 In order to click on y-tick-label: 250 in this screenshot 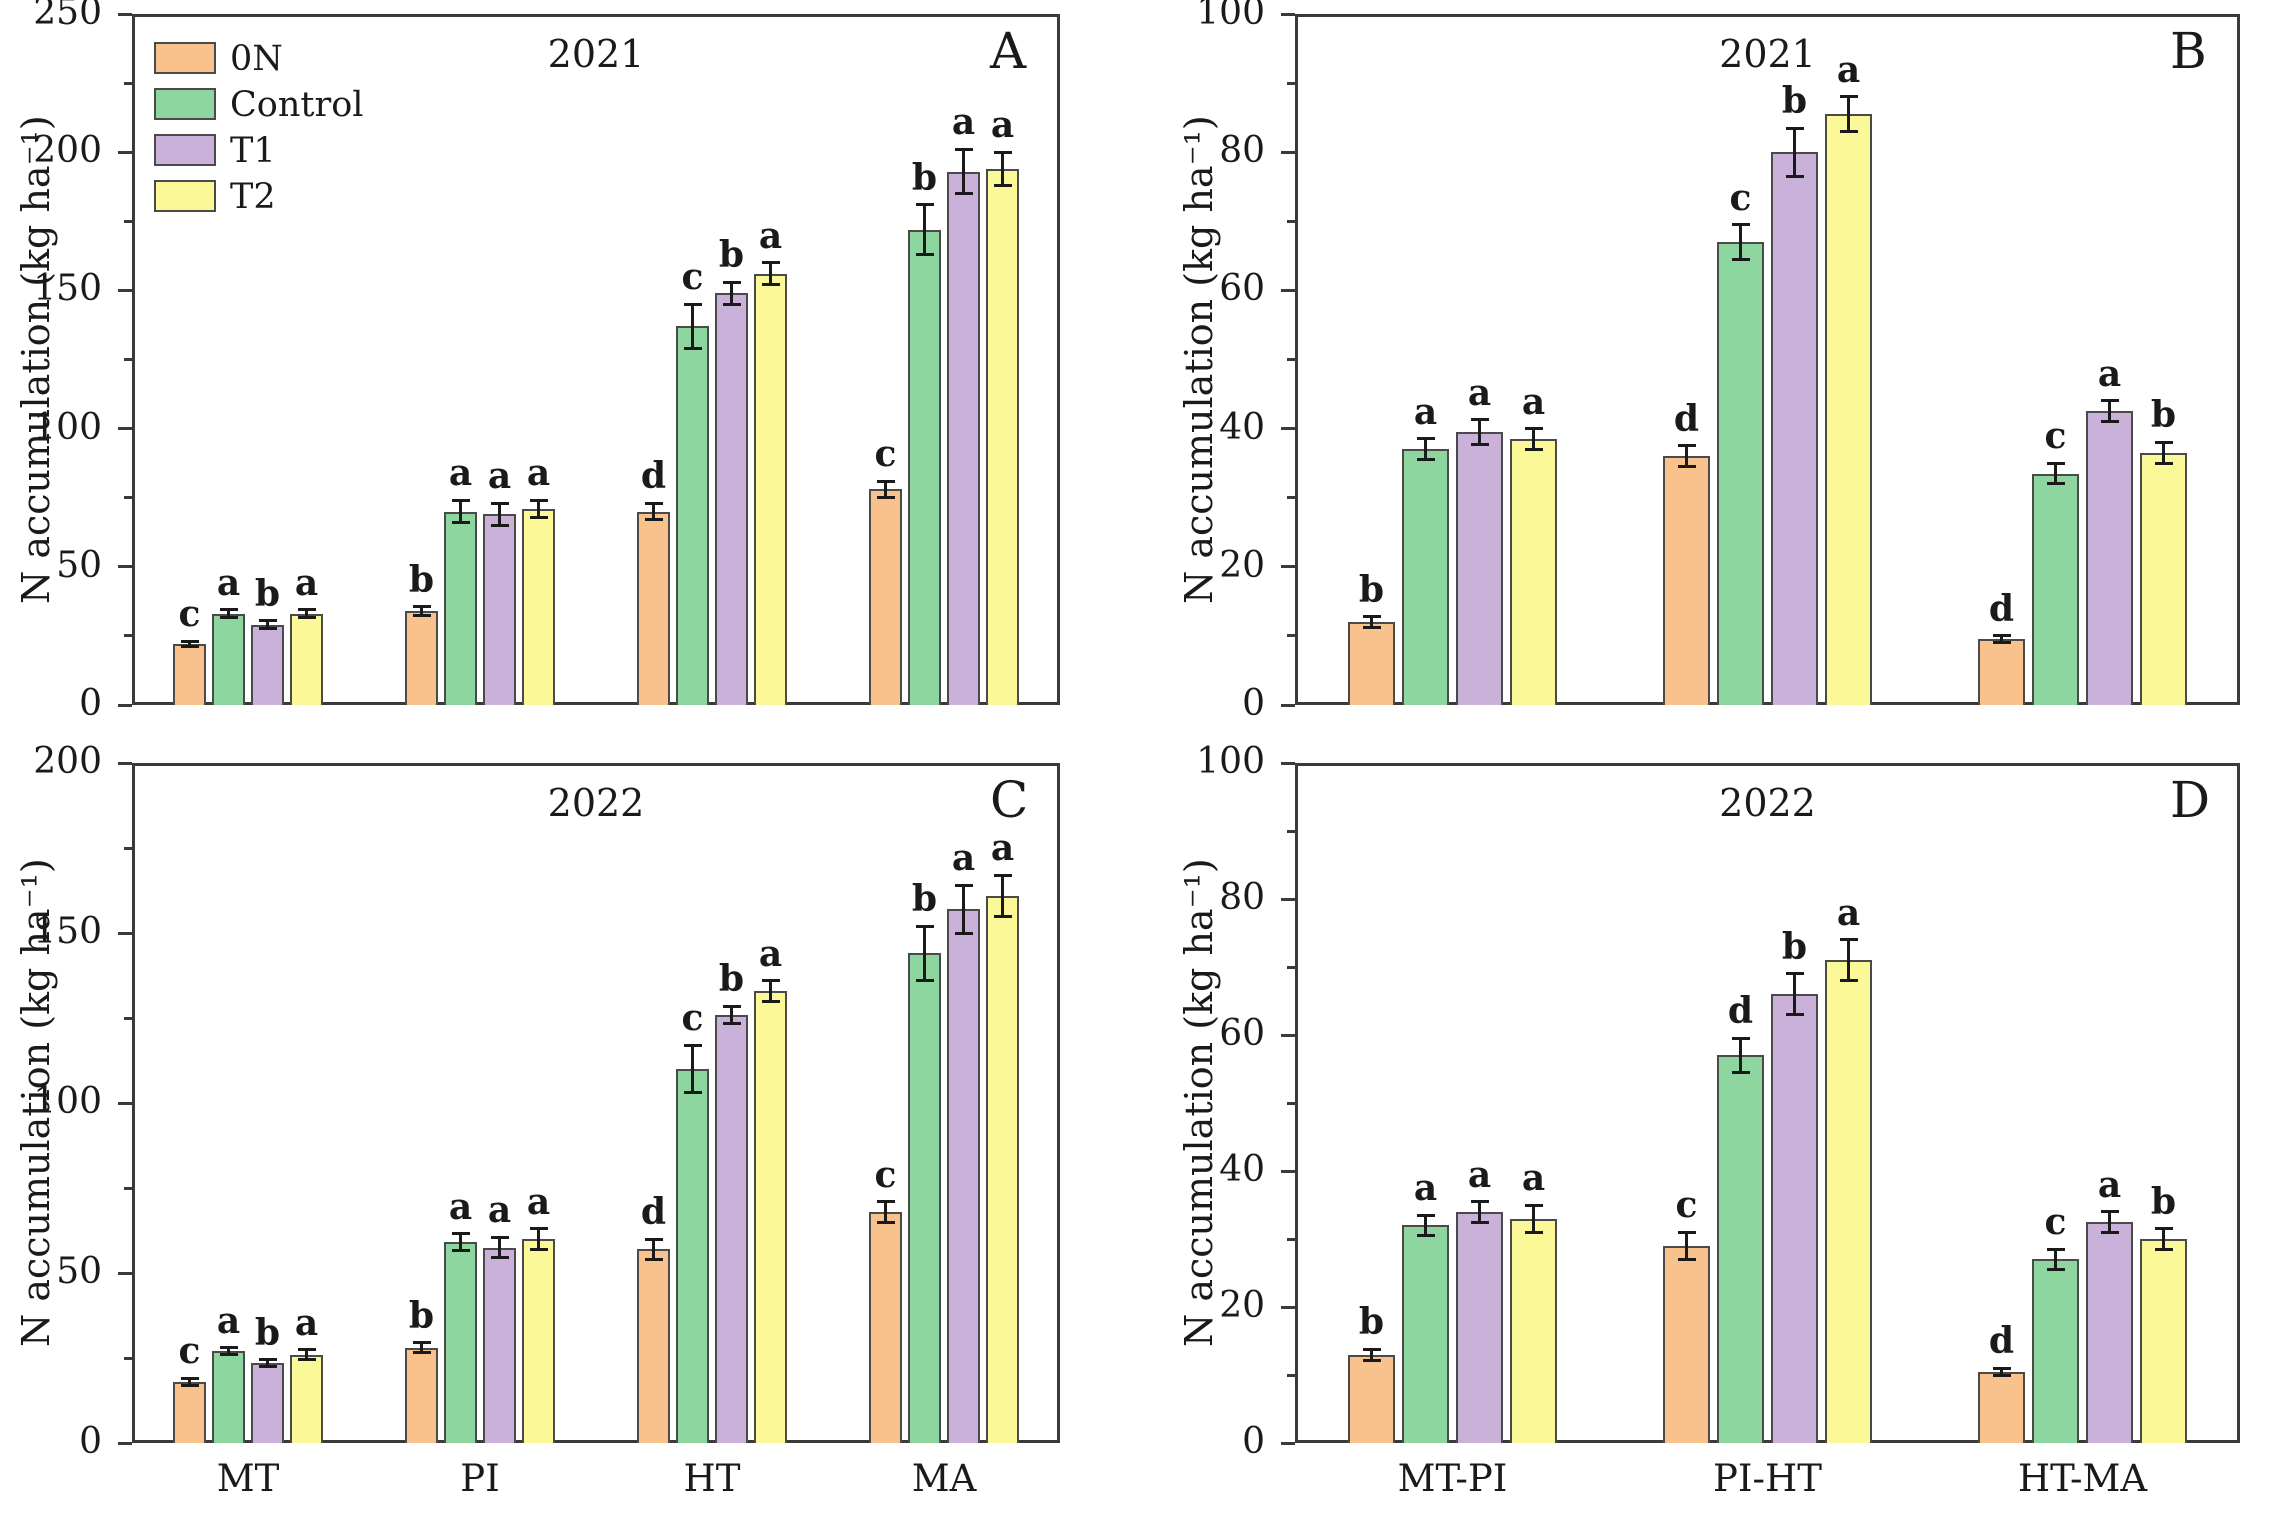, I will do `click(67, 16)`.